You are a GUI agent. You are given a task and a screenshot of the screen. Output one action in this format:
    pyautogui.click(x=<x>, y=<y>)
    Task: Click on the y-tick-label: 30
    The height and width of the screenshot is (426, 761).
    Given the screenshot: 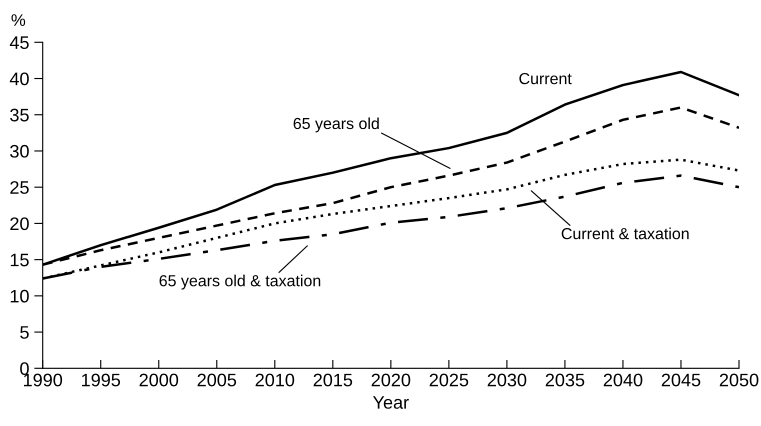 What is the action you would take?
    pyautogui.click(x=19, y=151)
    